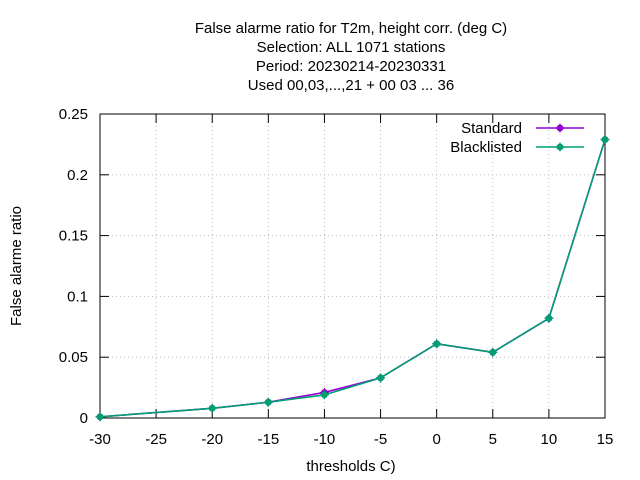  I want to click on chart-title-line: Selection: ALL 1071 stations, so click(351, 47).